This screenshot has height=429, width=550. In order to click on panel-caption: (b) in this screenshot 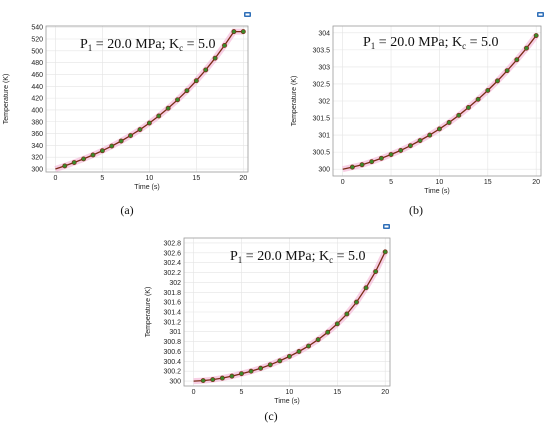, I will do `click(416, 210)`.